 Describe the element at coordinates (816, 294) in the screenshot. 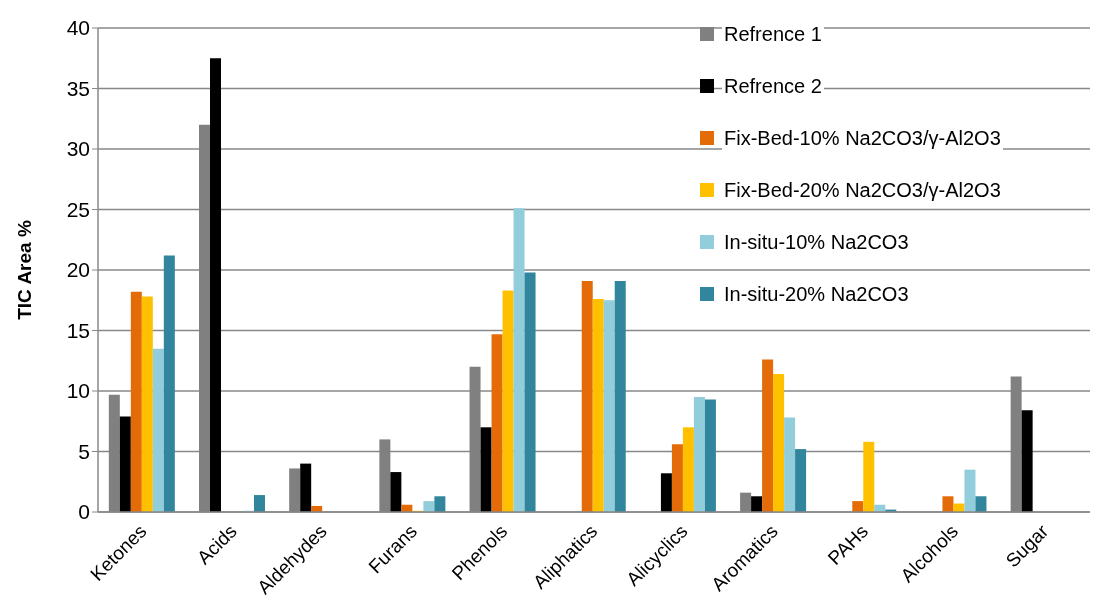

I see `legend-label: In-situ-20% Na2CO3` at that location.